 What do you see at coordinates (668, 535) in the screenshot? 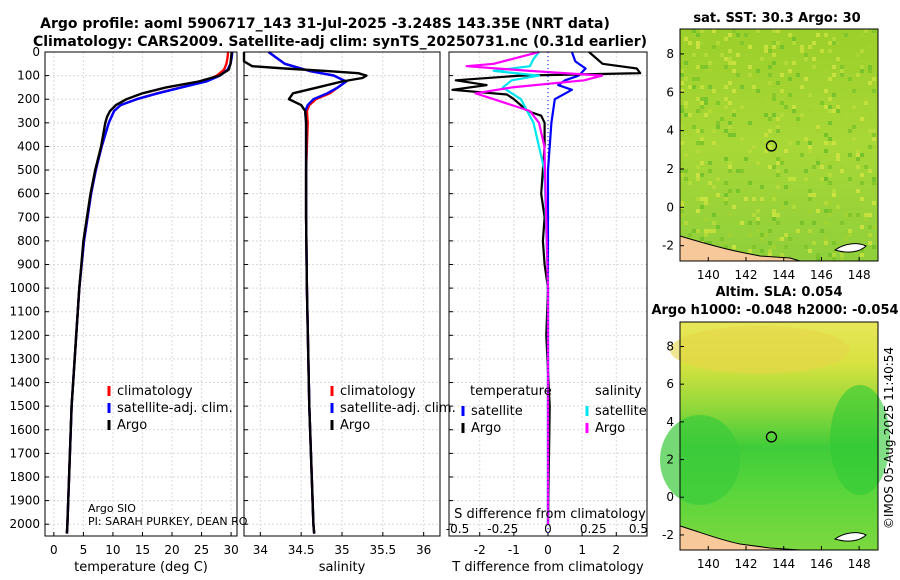
I see `map-y-tick-label: -2` at bounding box center [668, 535].